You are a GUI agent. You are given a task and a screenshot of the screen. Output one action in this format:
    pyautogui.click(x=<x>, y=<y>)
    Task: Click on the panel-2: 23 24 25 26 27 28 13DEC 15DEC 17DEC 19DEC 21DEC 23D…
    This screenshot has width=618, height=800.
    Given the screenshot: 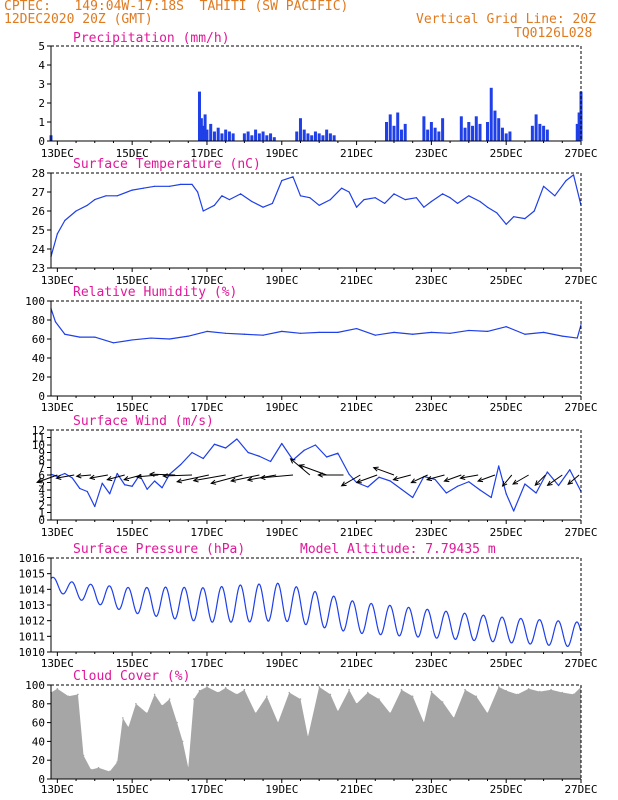 What is the action you would take?
    pyautogui.click(x=315, y=222)
    